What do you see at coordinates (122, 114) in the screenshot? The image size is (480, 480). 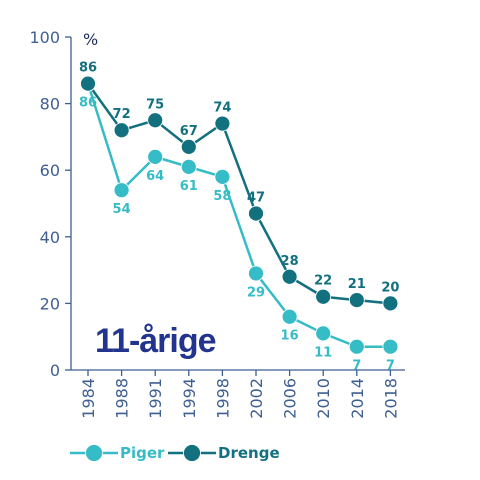 I see `data-label-drenge: 72` at bounding box center [122, 114].